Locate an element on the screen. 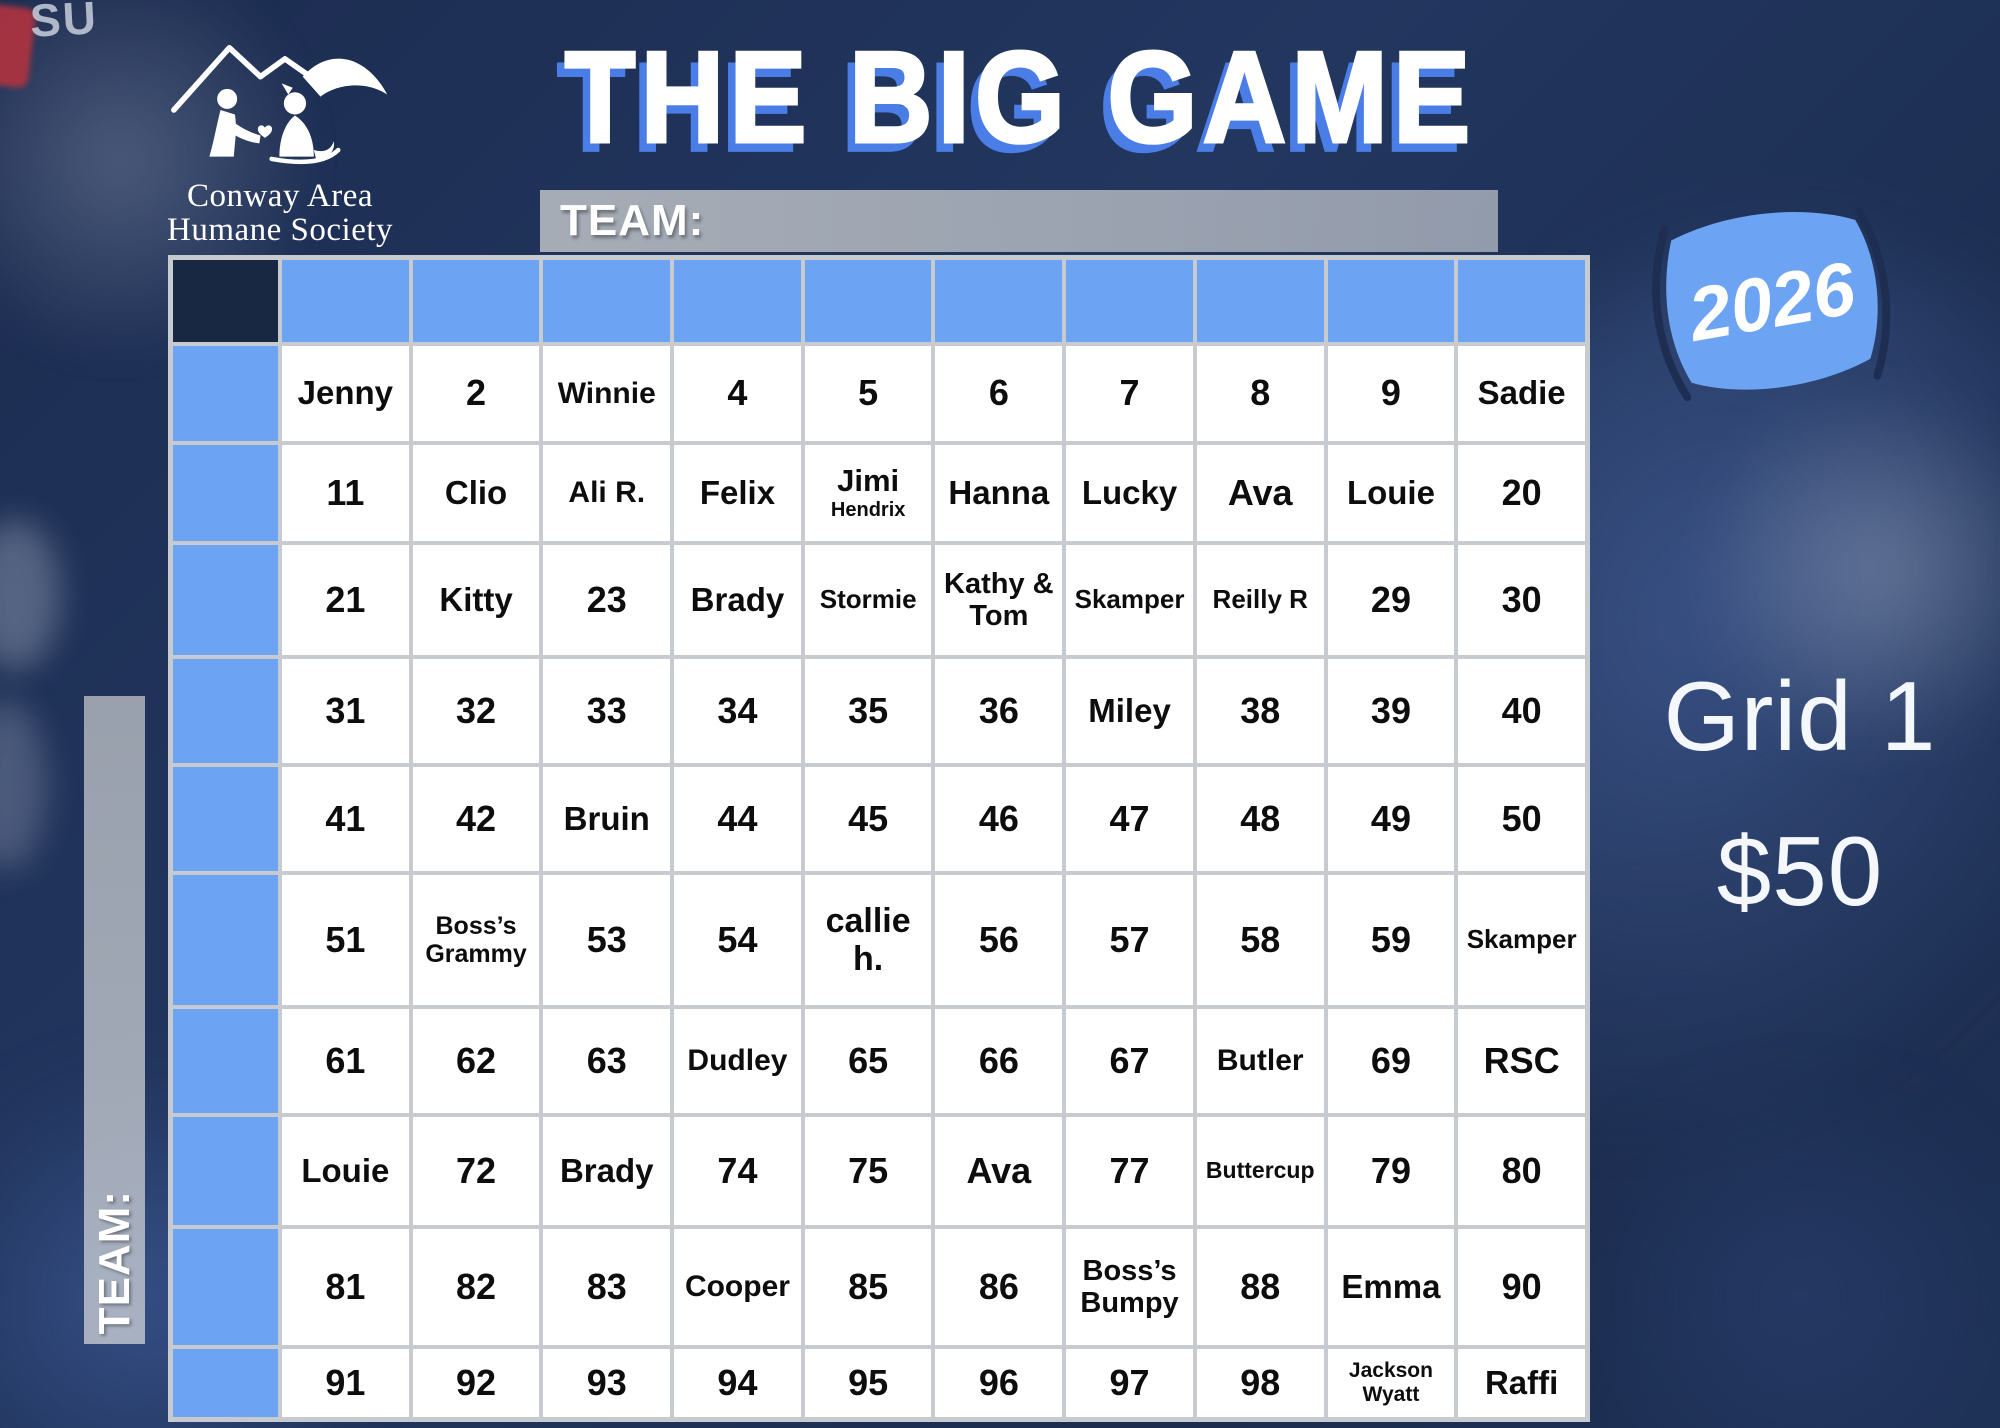  grid-cell: 23 is located at coordinates (607, 600).